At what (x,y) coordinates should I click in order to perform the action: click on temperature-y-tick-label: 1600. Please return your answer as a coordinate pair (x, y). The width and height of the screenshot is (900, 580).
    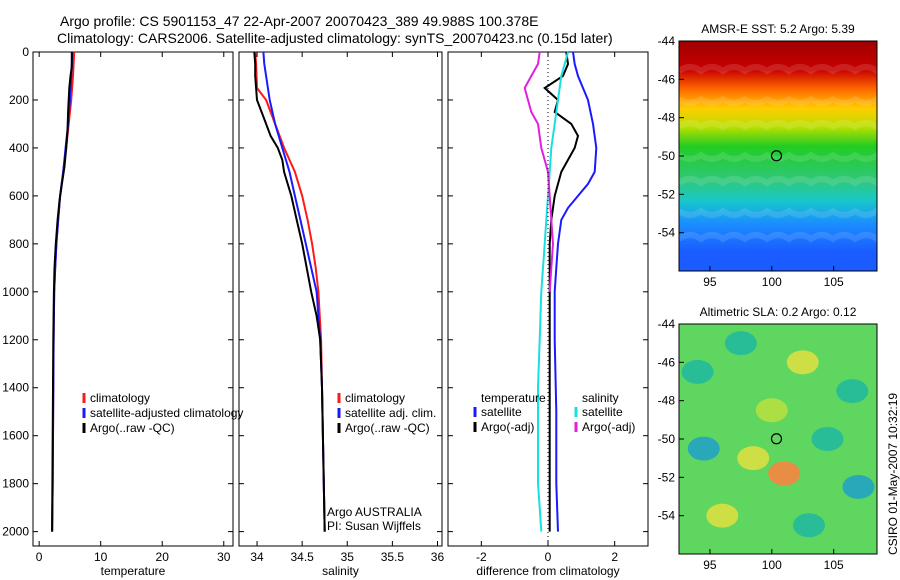
    Looking at the image, I should click on (15, 436).